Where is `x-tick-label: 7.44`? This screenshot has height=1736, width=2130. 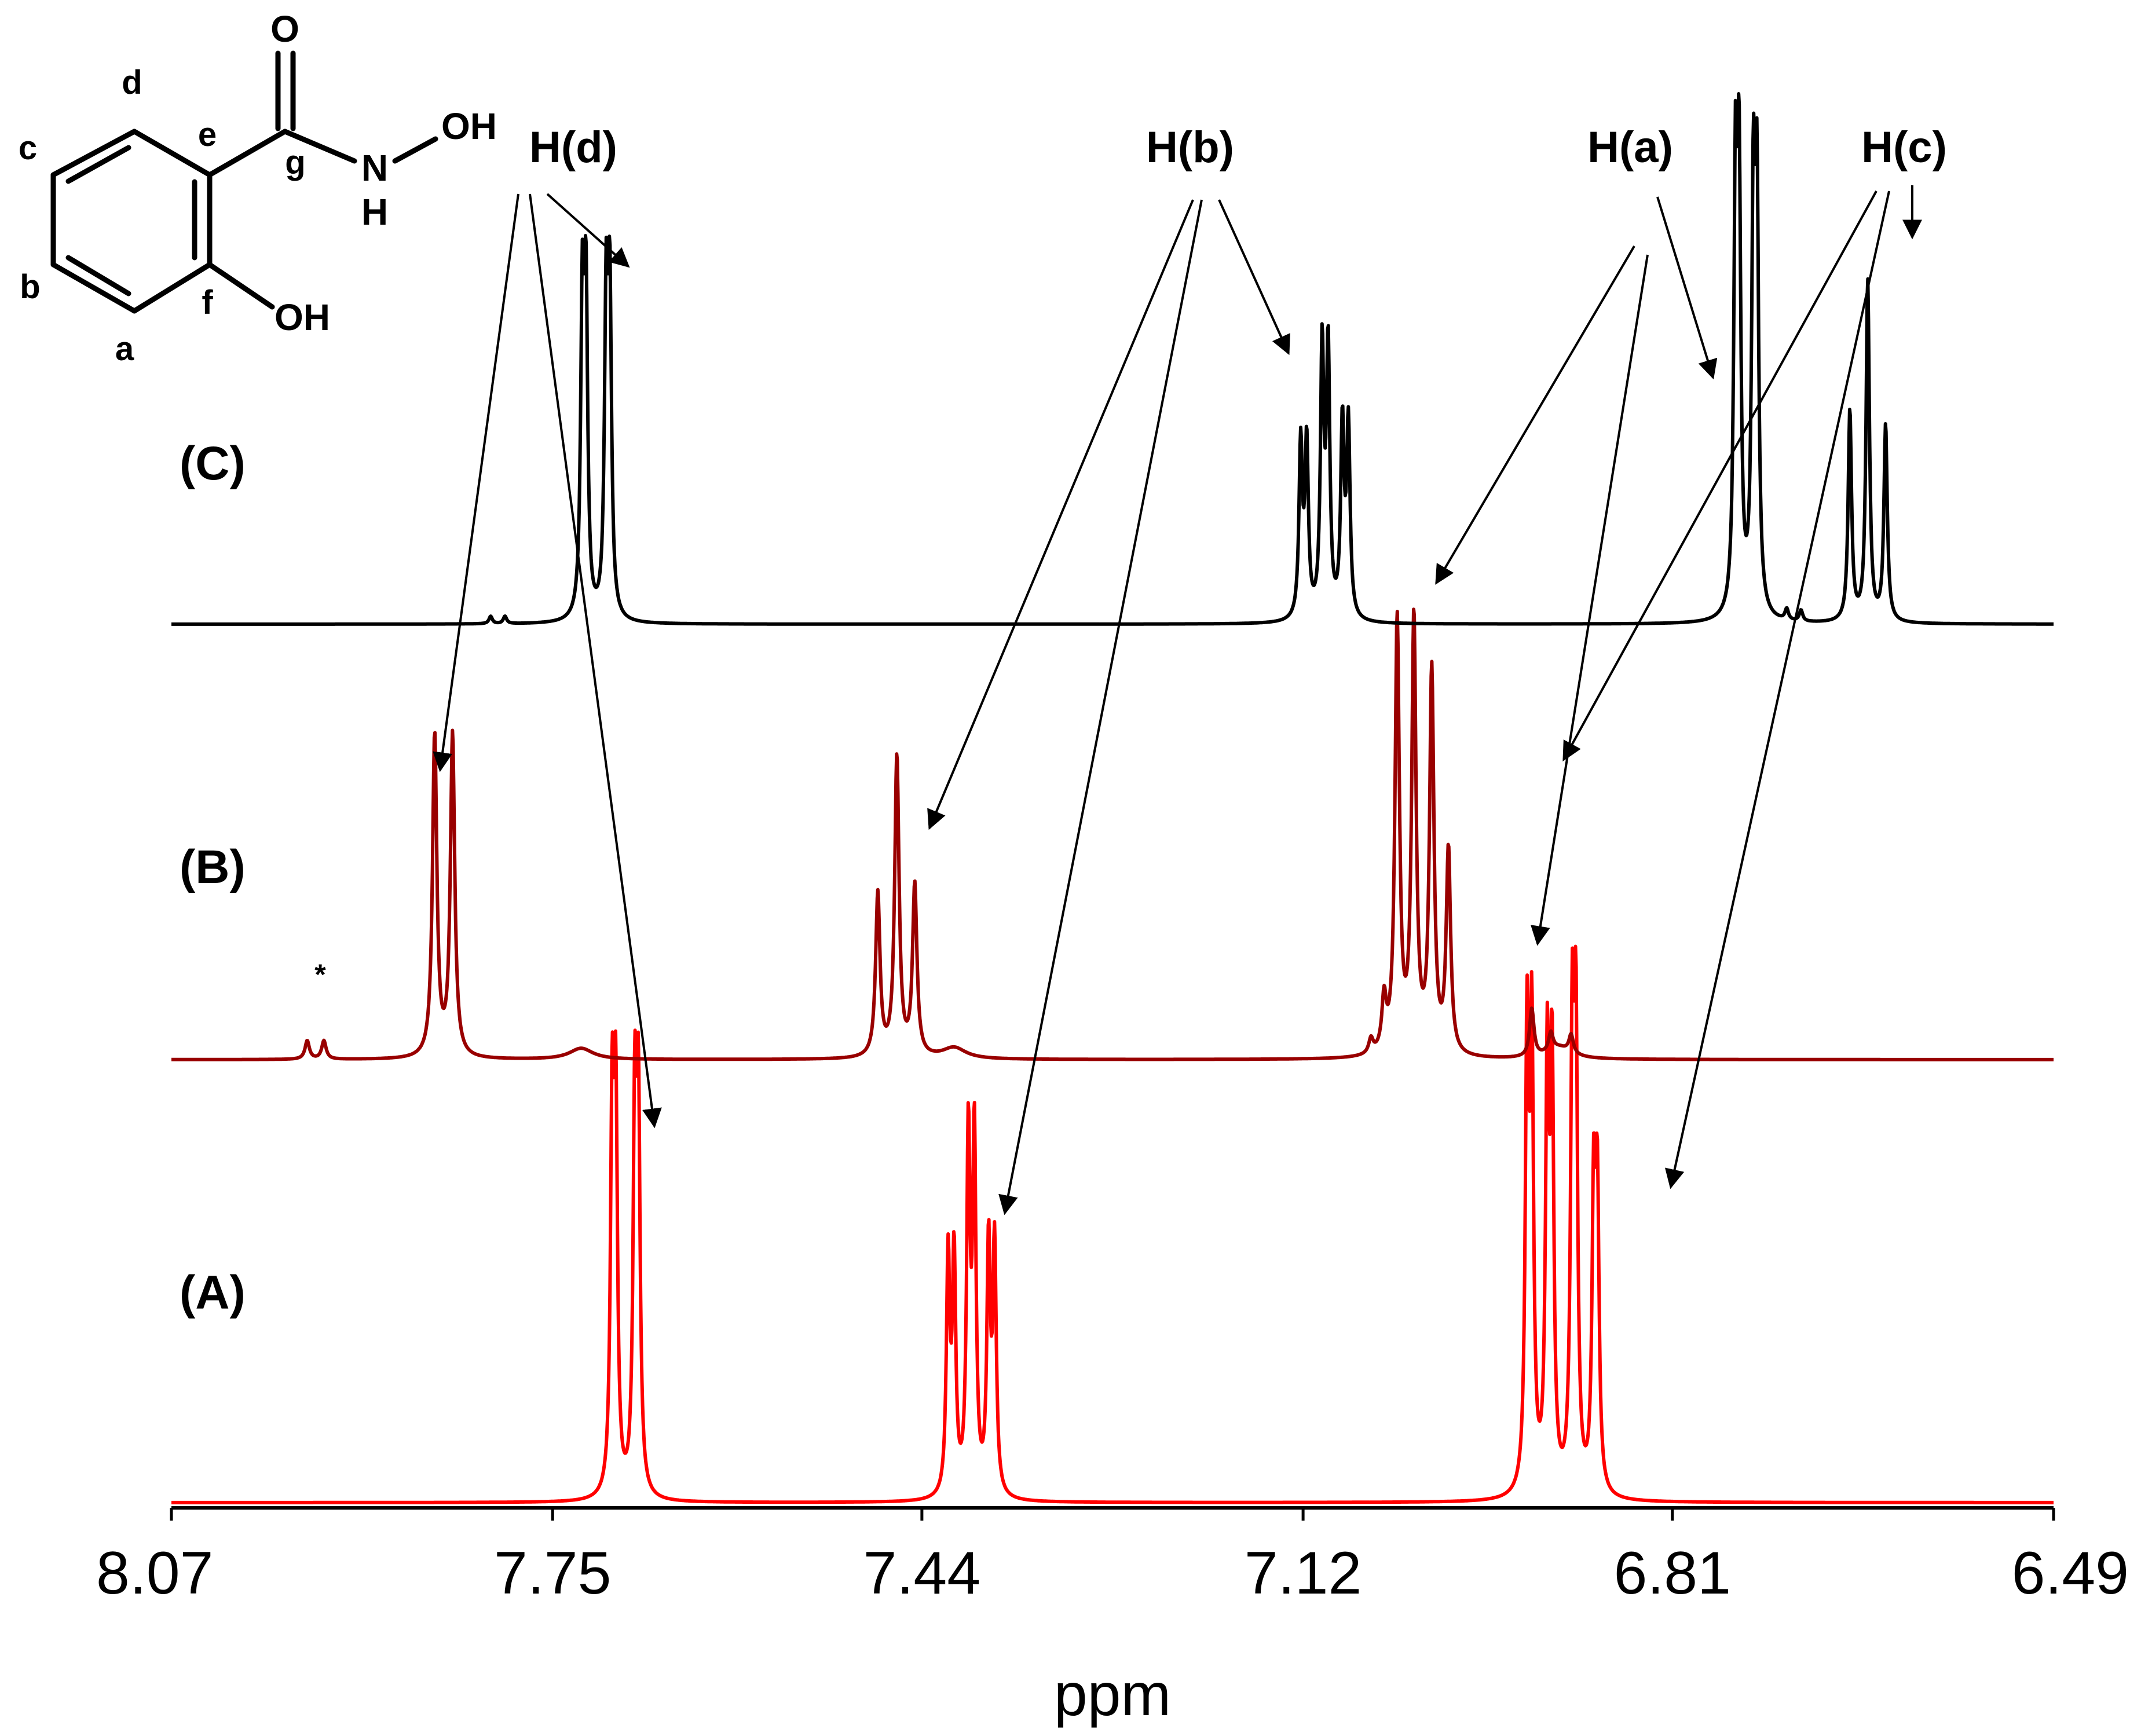 x-tick-label: 7.44 is located at coordinates (921, 1573).